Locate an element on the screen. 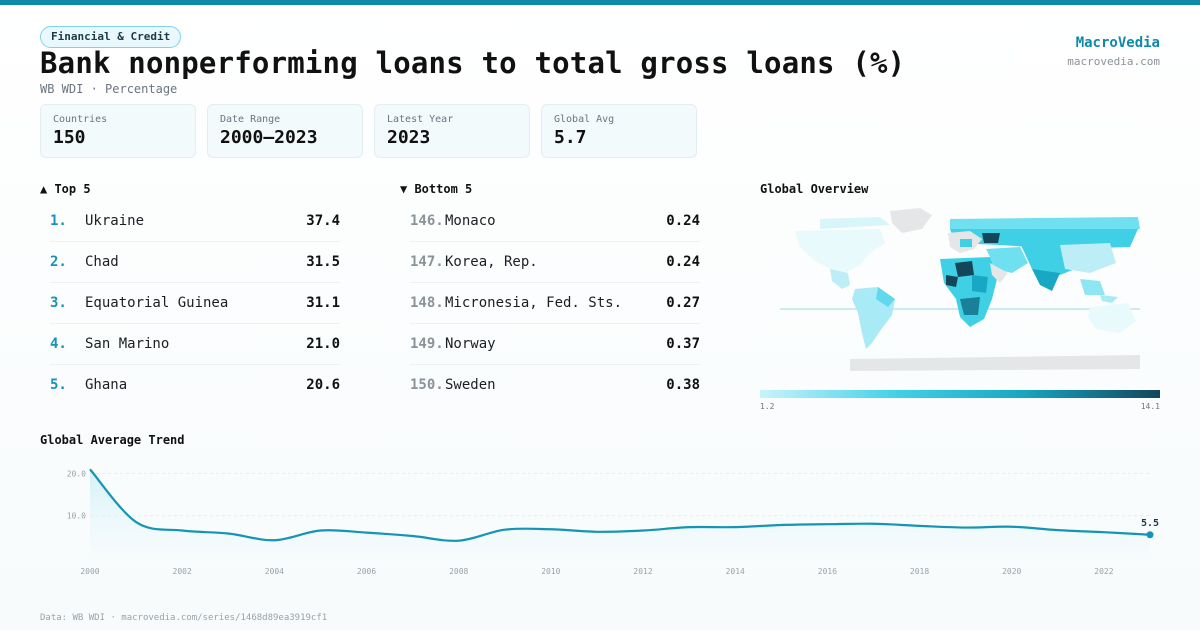 The height and width of the screenshot is (630, 1200). x-tick-label: 2014 is located at coordinates (735, 571).